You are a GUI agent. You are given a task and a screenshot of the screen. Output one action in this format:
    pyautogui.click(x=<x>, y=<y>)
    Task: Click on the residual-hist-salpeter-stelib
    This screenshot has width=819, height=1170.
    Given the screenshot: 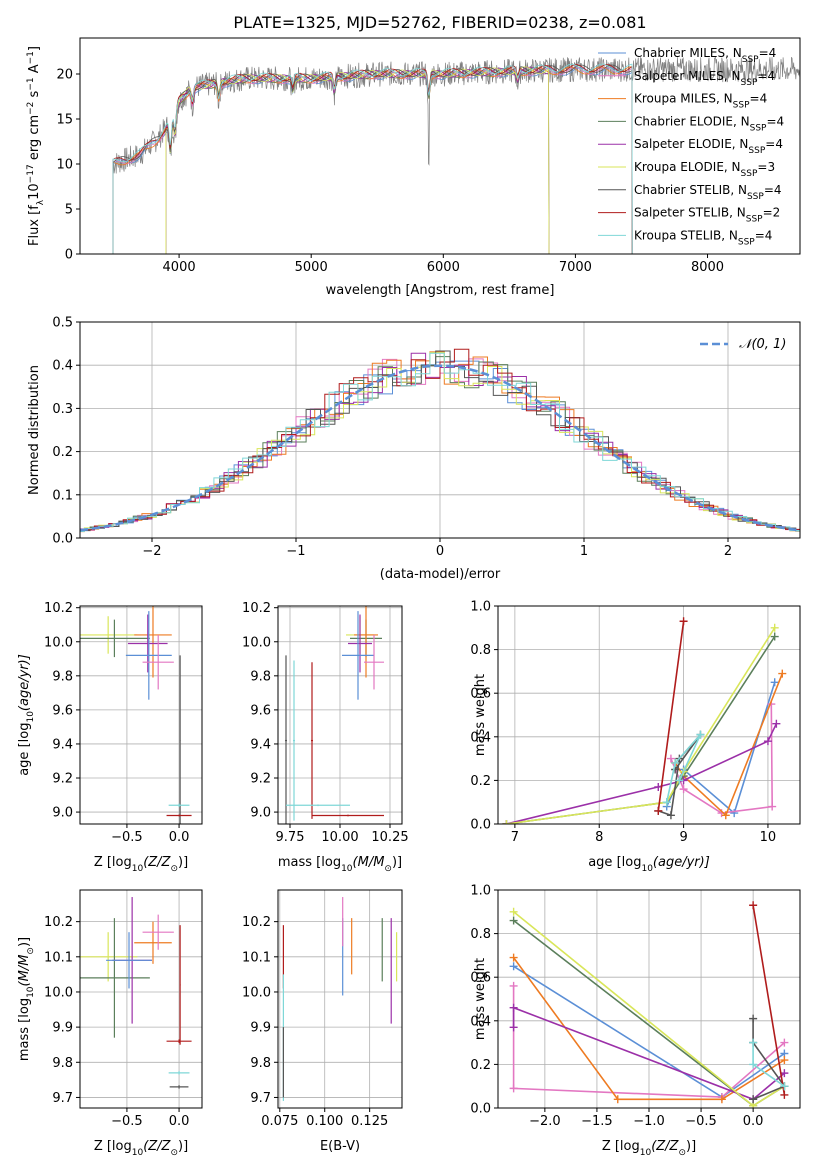 What is the action you would take?
    pyautogui.click(x=440, y=440)
    